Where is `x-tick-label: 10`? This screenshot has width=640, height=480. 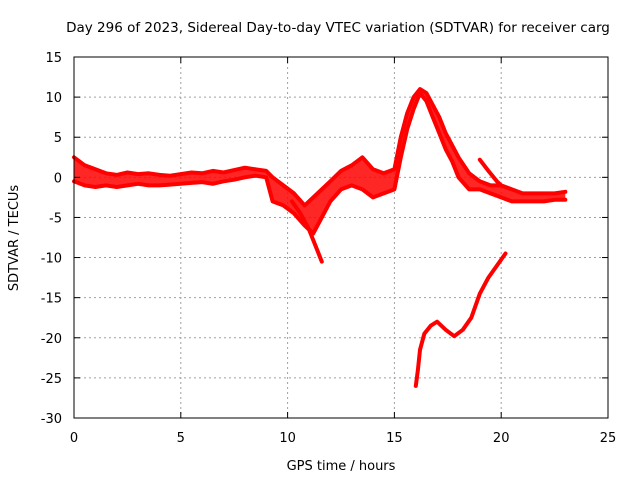 x-tick-label: 10 is located at coordinates (287, 438).